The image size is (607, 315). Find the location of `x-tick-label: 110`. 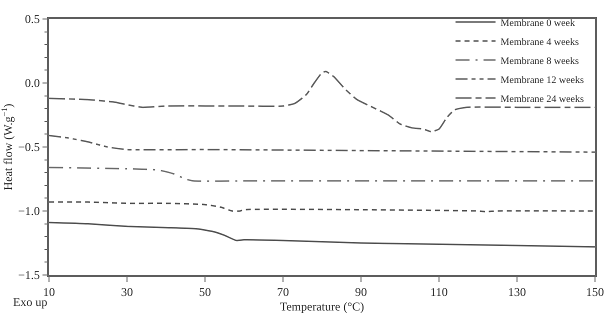

x-tick-label: 110 is located at coordinates (439, 292).